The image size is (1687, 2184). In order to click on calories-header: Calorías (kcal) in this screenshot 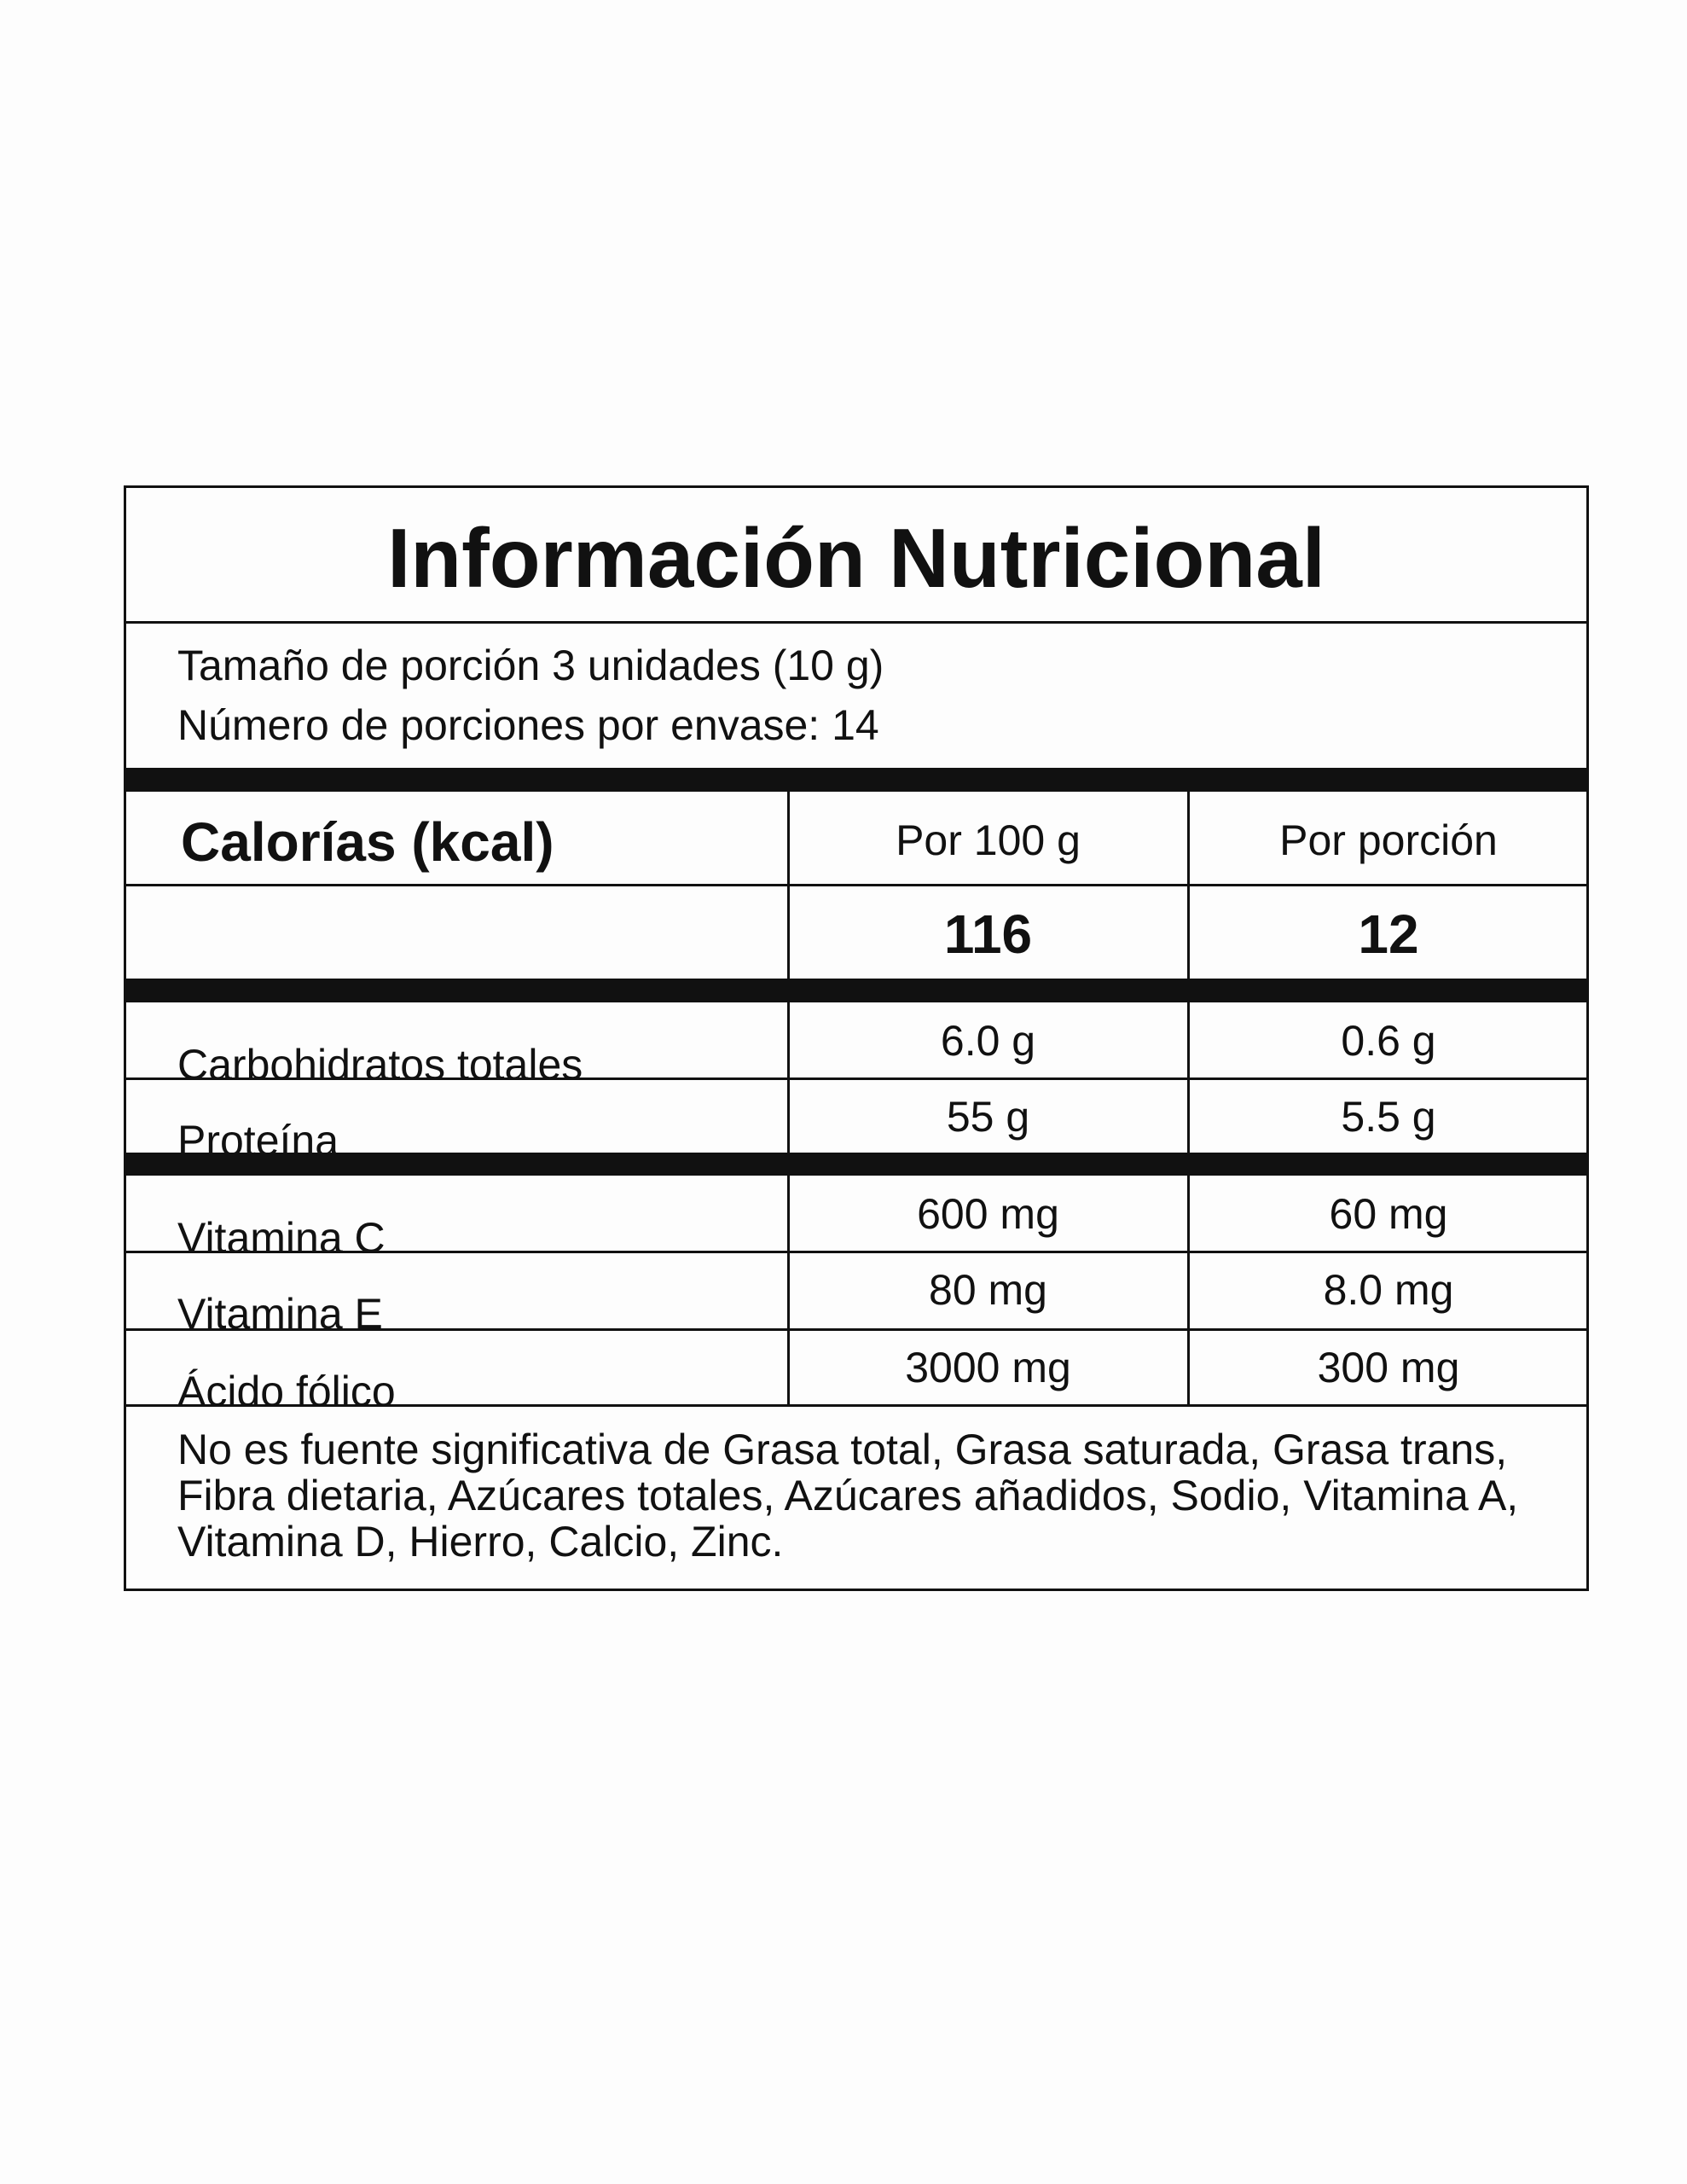, I will do `click(368, 842)`.